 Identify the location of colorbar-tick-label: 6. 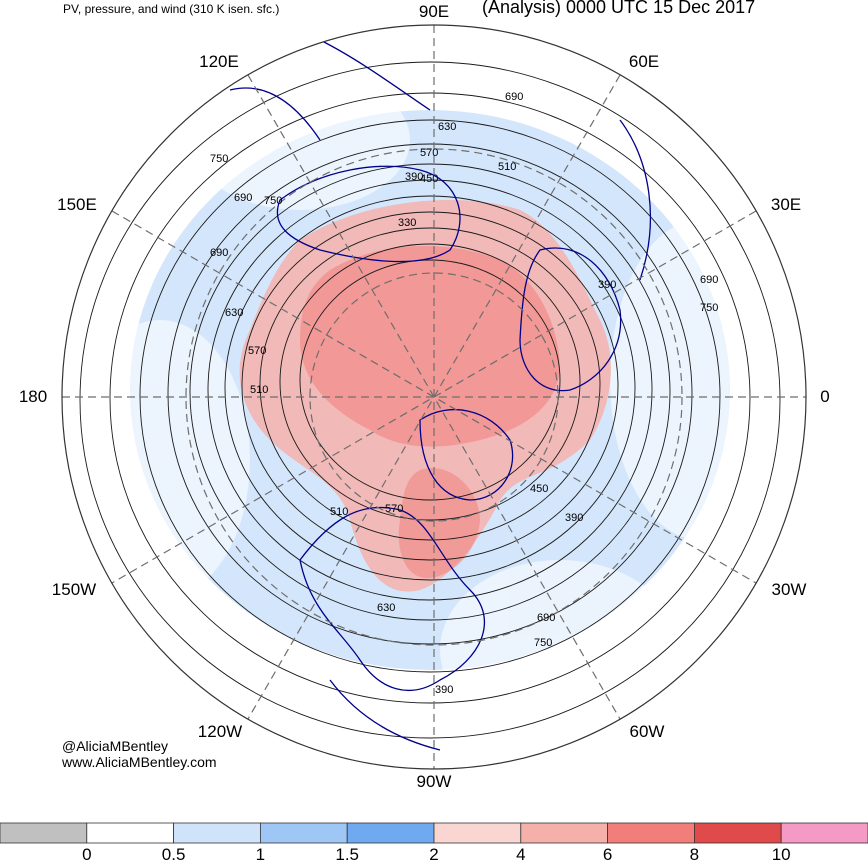
(607, 854).